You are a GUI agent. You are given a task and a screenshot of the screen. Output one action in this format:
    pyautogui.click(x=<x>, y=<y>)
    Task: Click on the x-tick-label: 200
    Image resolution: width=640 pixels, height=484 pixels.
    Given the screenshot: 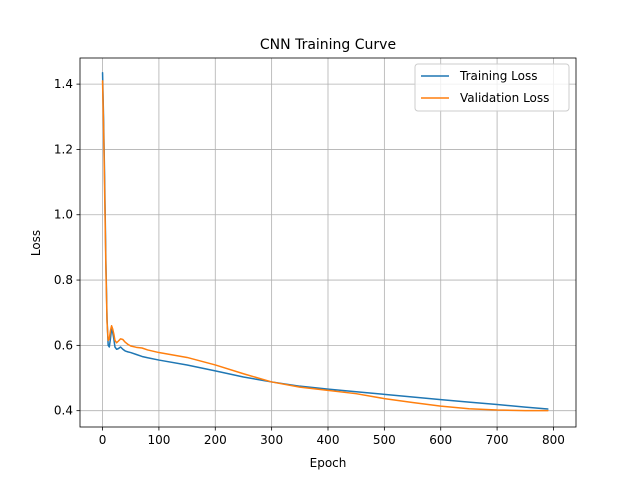 What is the action you would take?
    pyautogui.click(x=215, y=440)
    